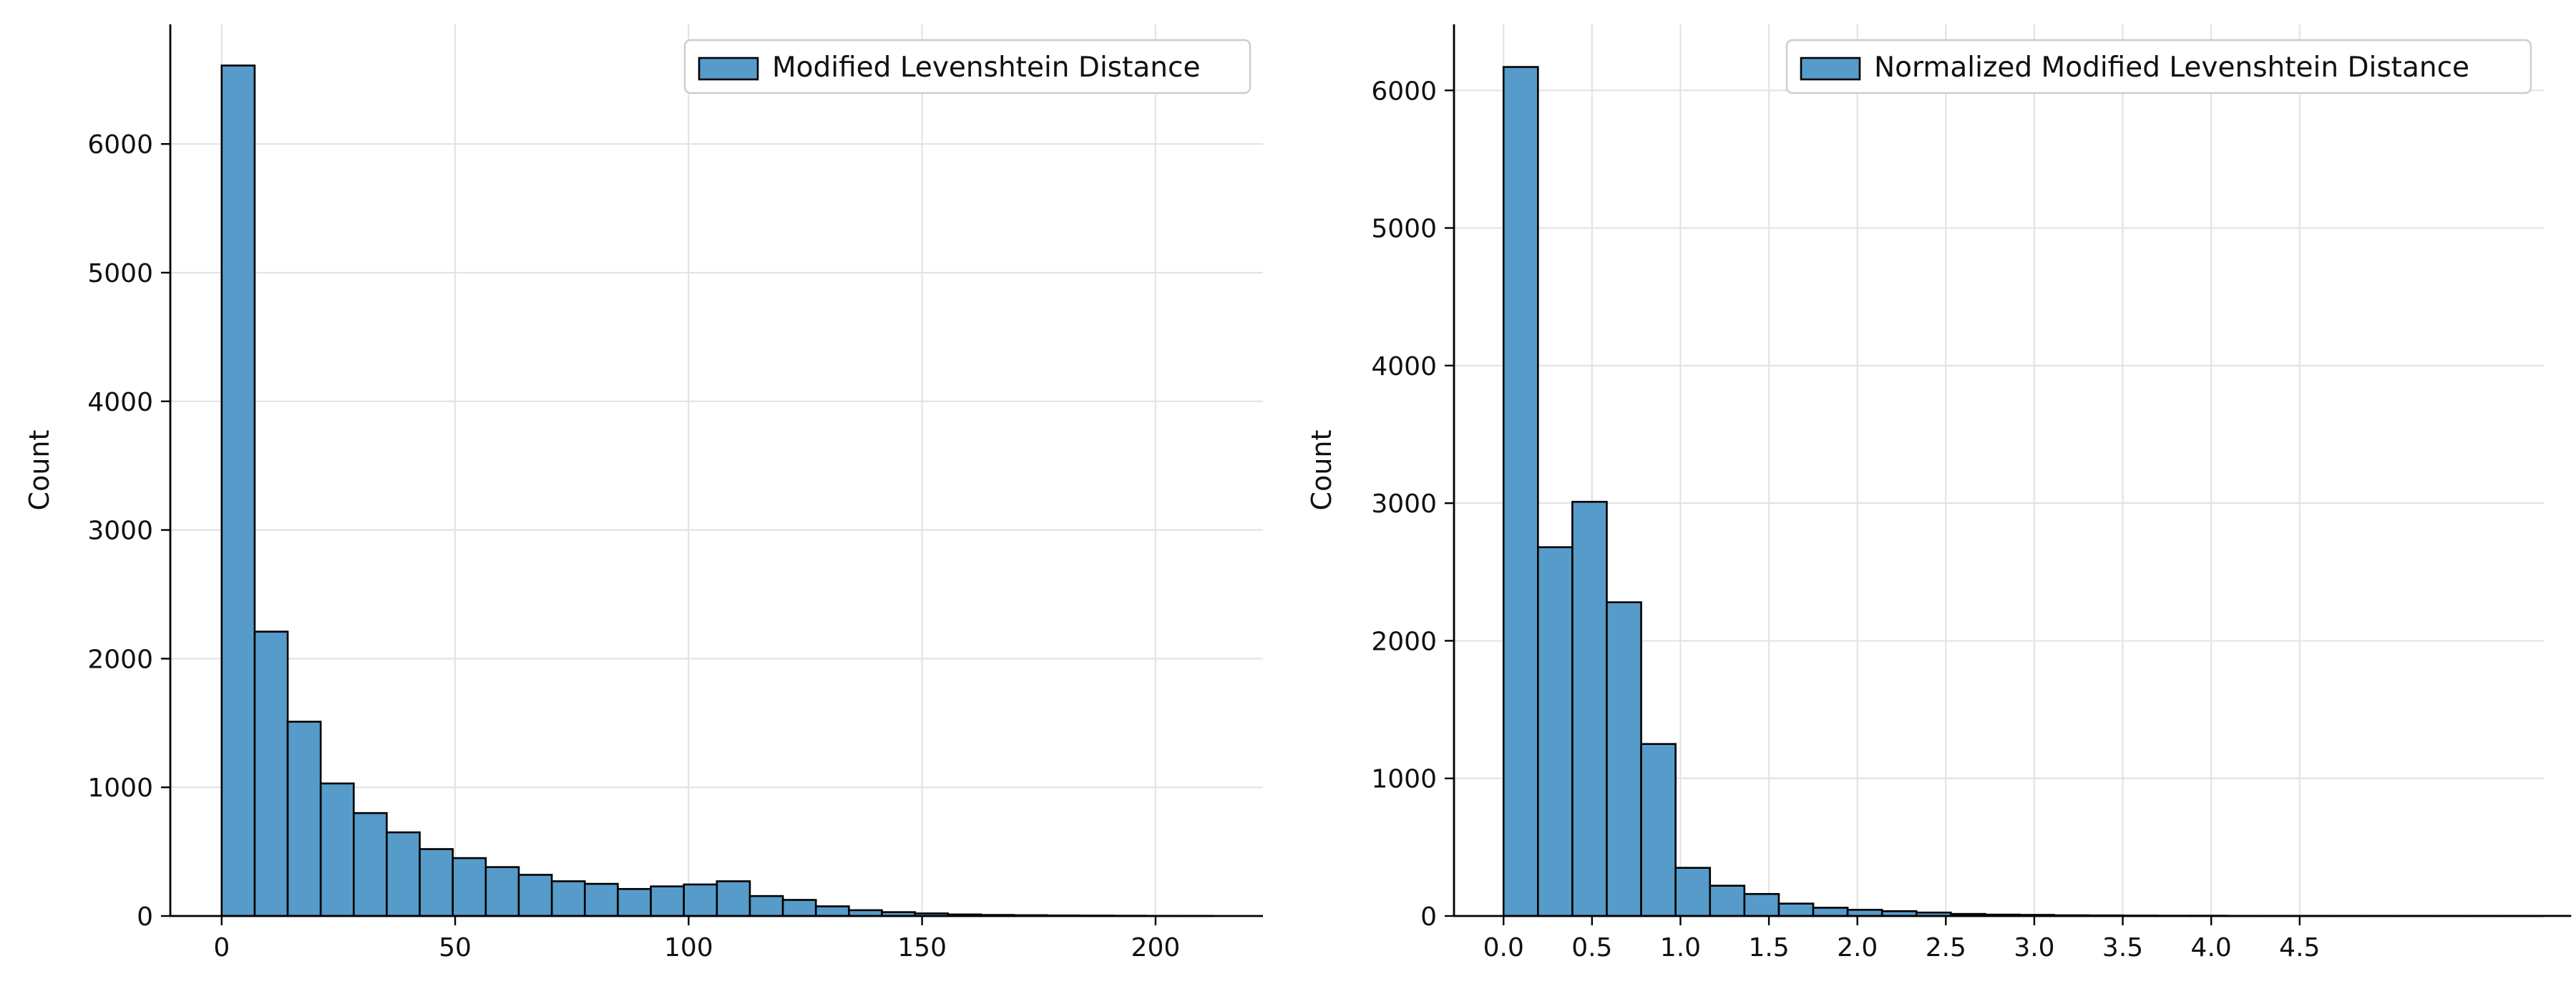 This screenshot has height=999, width=2576. Describe the element at coordinates (1156, 948) in the screenshot. I see `x-tick-label: 200` at that location.